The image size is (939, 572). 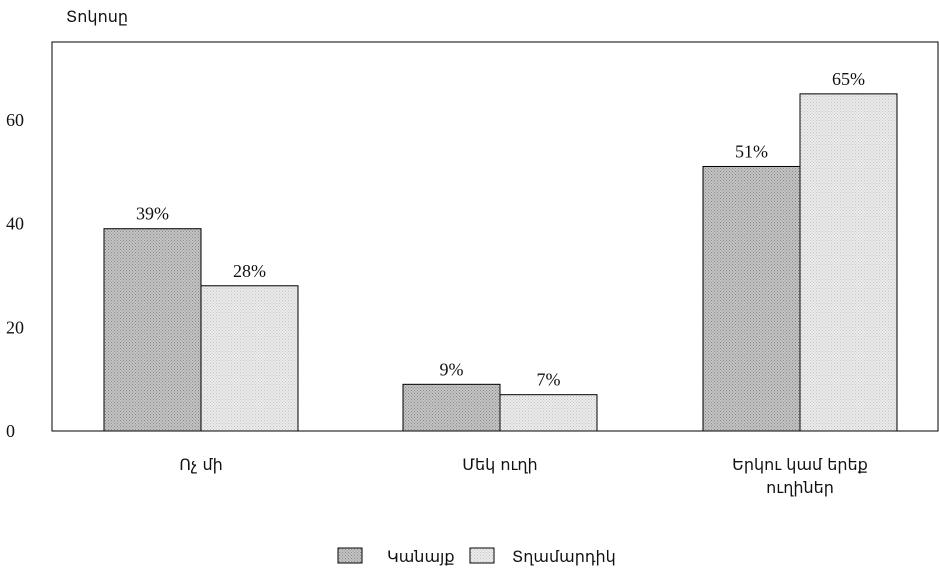 What do you see at coordinates (15, 275) in the screenshot?
I see `y-tick-labels: 0 20 40 60` at bounding box center [15, 275].